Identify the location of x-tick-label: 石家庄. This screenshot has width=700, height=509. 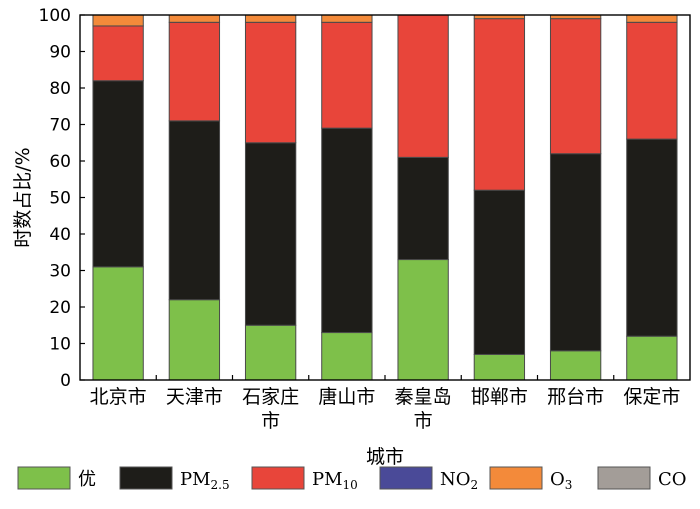
(270, 397).